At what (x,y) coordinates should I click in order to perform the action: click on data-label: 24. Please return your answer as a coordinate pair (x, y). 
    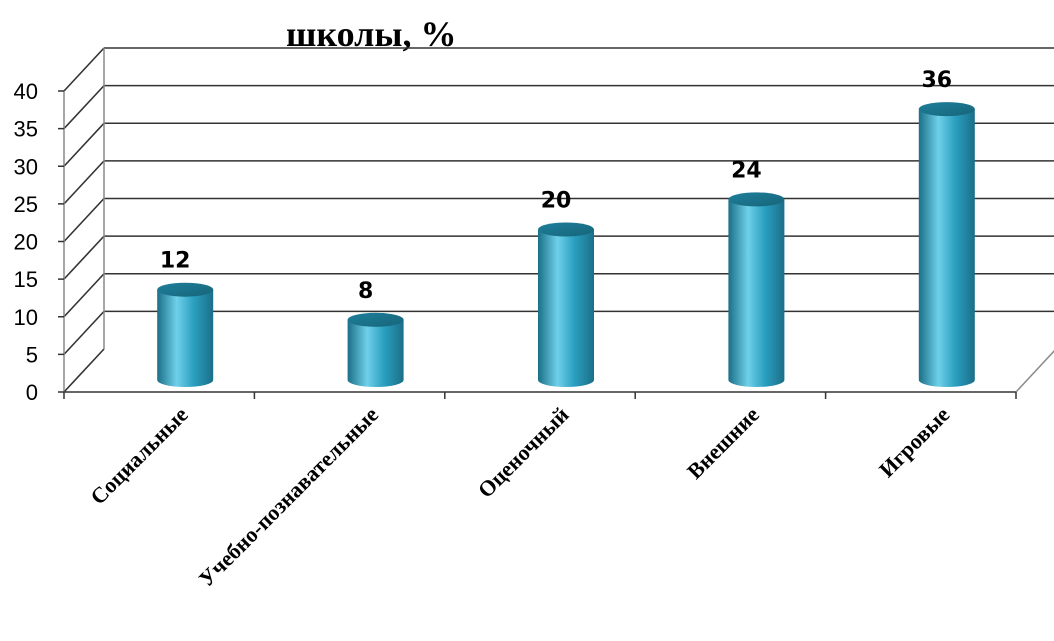
    Looking at the image, I should click on (746, 170).